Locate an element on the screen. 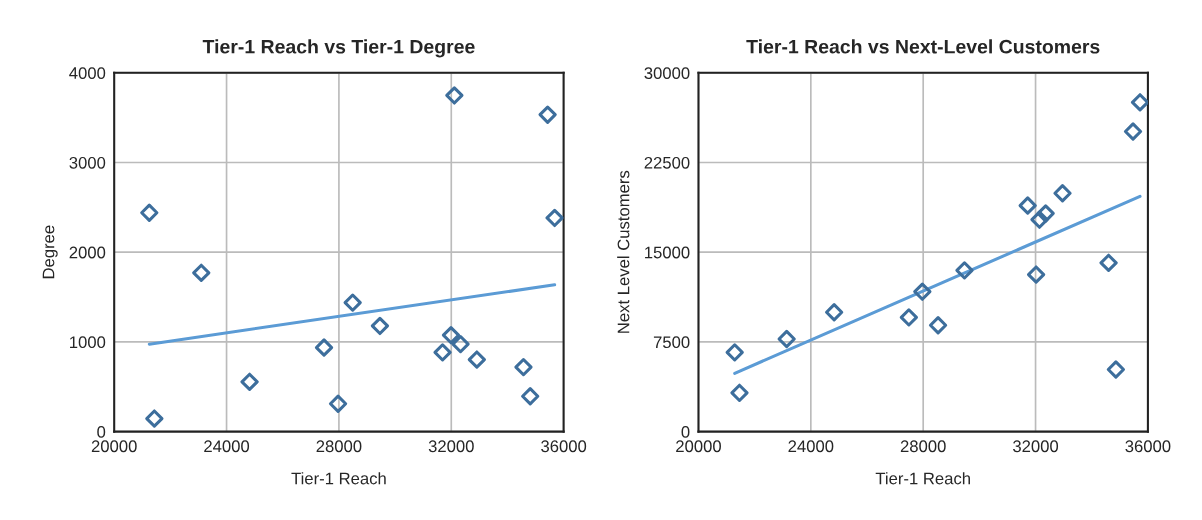  y-tick-label: 2000 is located at coordinates (87, 252).